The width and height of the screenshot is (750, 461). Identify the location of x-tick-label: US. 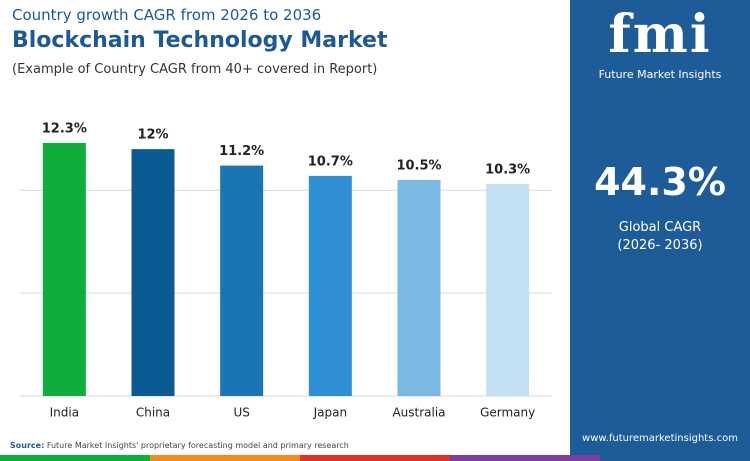
(241, 413).